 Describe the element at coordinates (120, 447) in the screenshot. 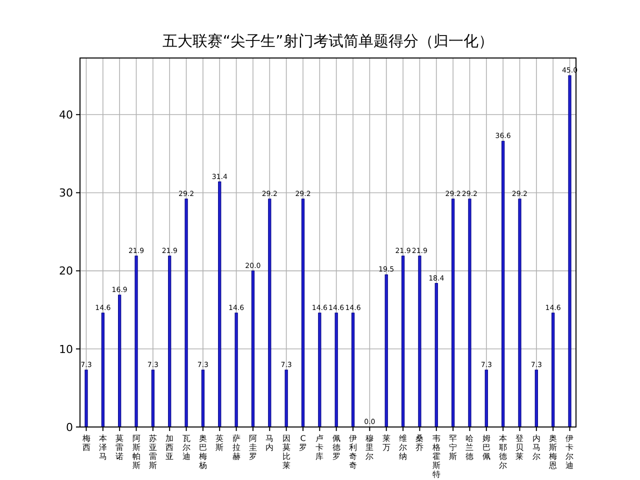

I see `x-tick-label: 莫雷诺` at that location.